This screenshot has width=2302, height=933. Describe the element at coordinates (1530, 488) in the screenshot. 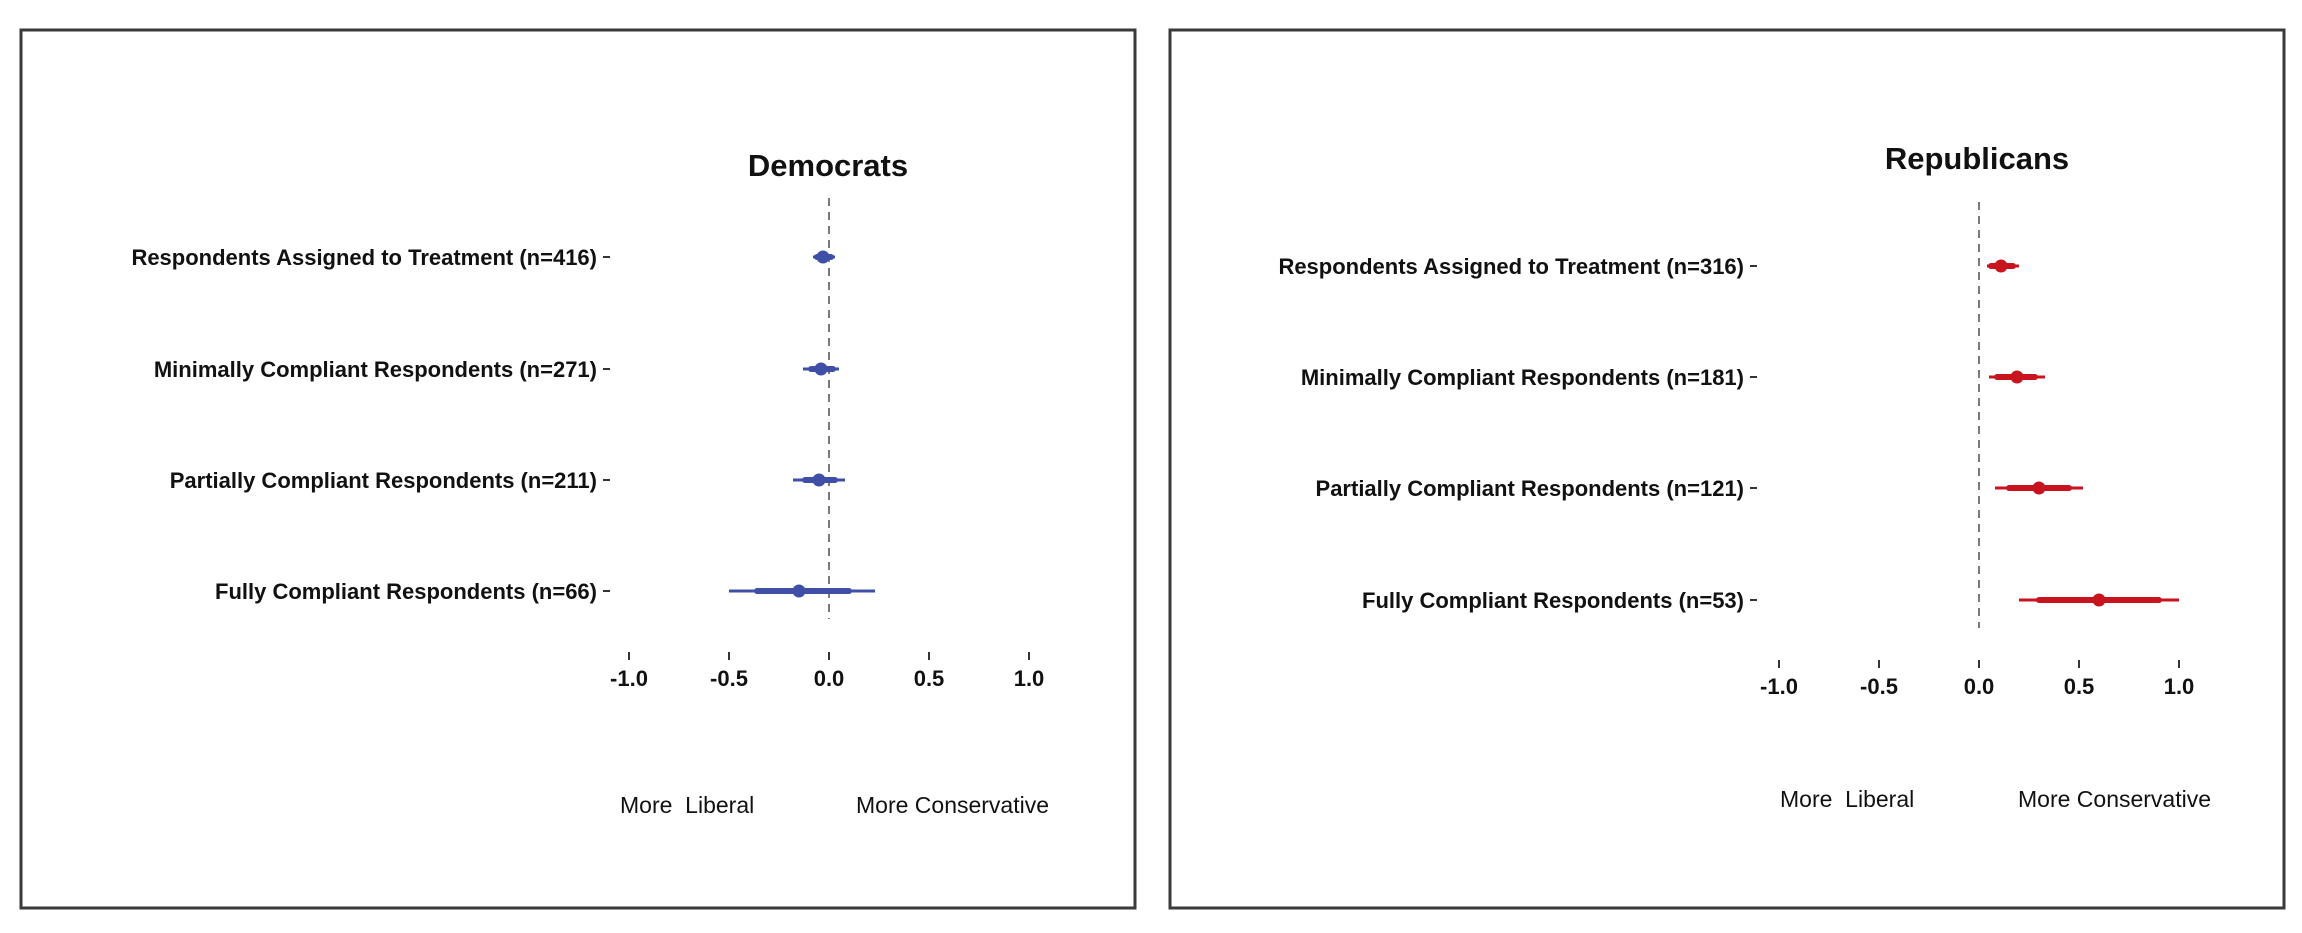

I see `category-label: Partially Compliant Respondents (n=121)` at that location.